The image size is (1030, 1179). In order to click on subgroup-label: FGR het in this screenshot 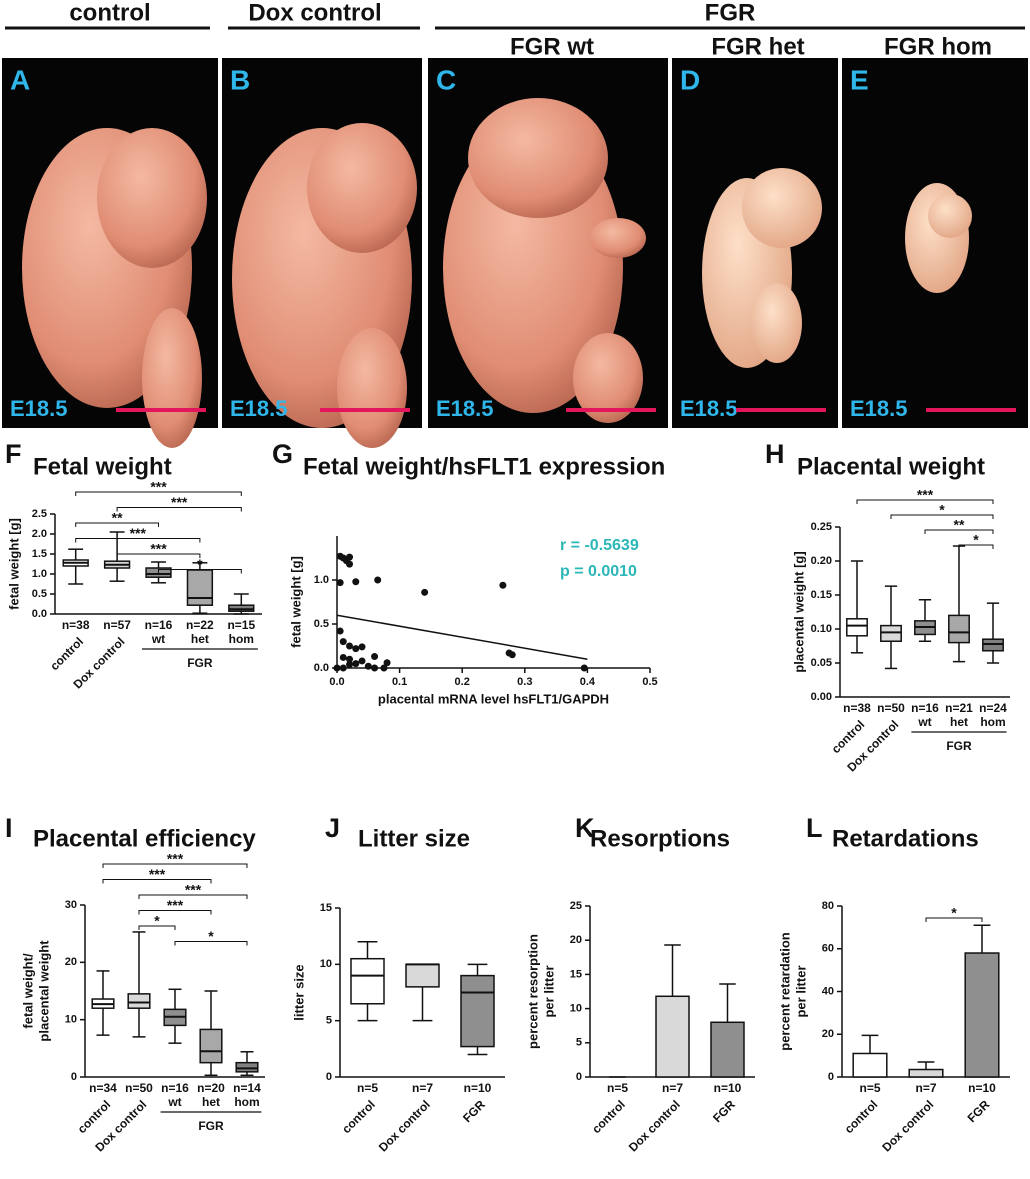, I will do `click(757, 46)`.